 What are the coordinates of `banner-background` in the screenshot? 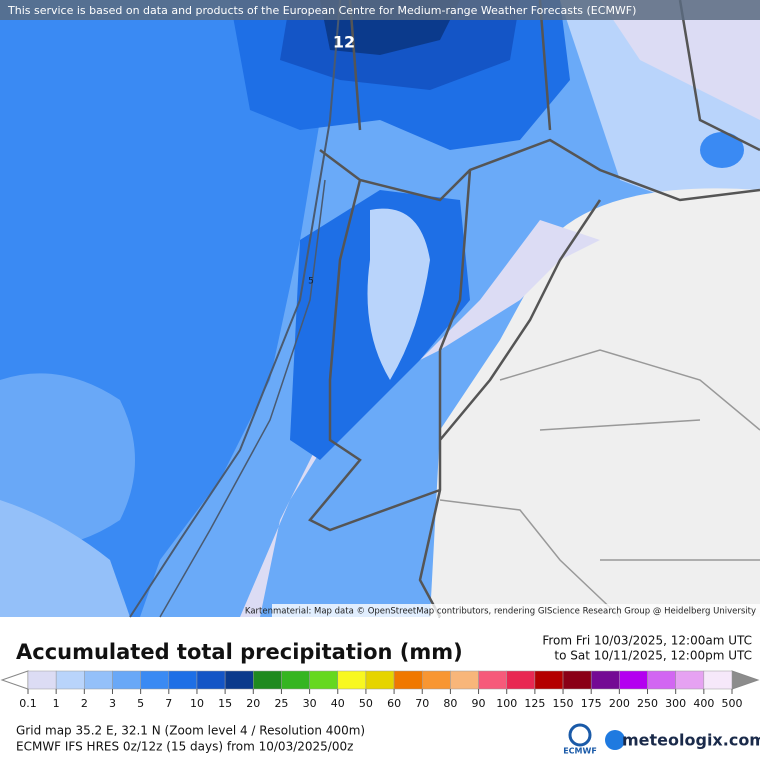 It's located at (380, 10).